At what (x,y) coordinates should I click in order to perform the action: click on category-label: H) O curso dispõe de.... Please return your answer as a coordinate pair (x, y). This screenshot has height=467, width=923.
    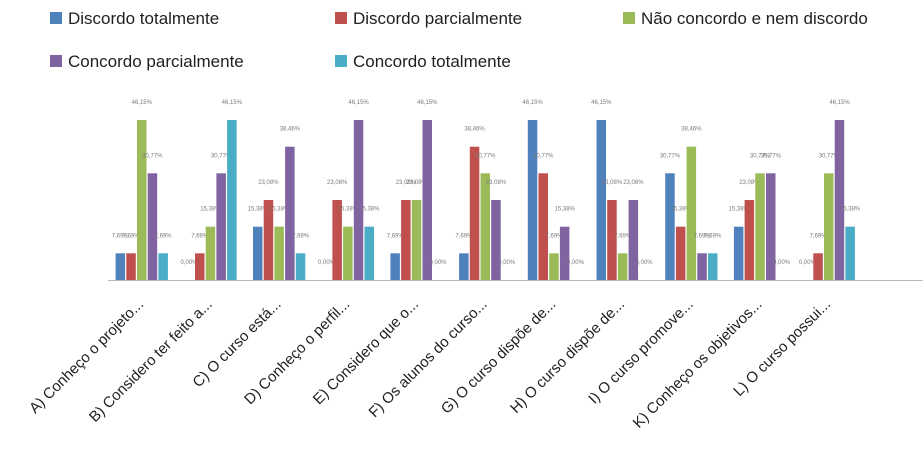
    Looking at the image, I should click on (567, 356).